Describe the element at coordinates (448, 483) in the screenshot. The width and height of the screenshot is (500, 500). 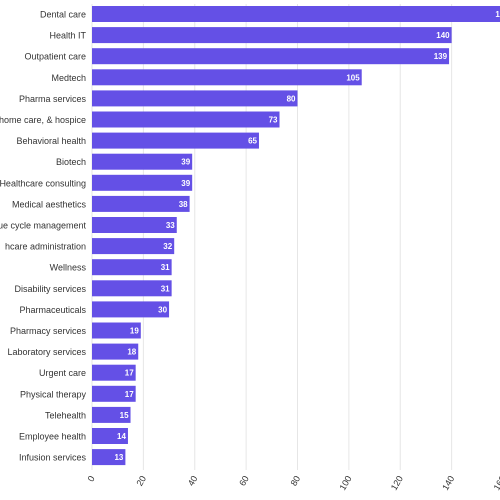
I see `x-tick-label: 140` at that location.